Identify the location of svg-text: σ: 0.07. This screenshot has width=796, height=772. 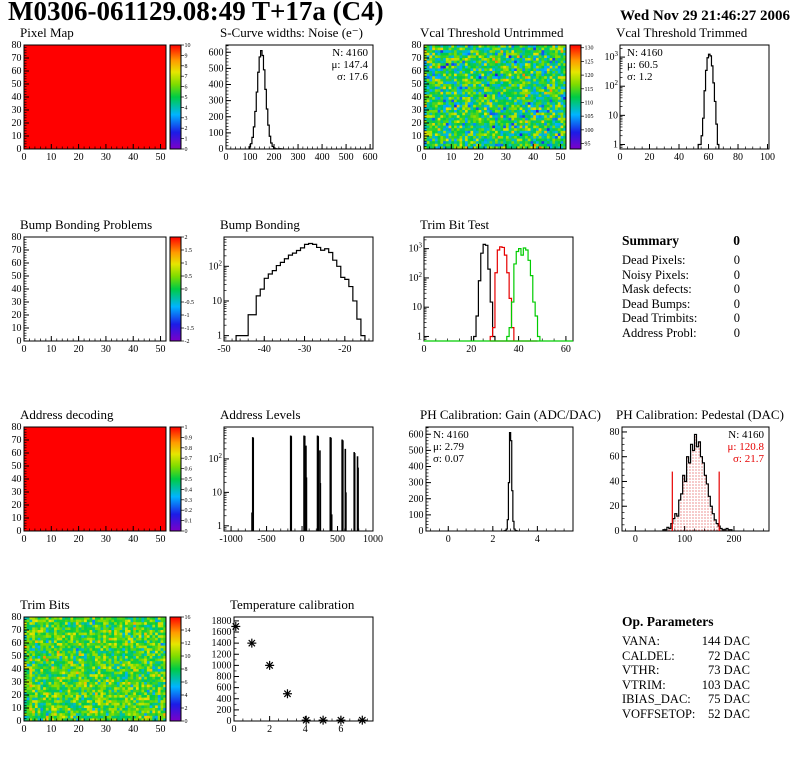
(448, 459).